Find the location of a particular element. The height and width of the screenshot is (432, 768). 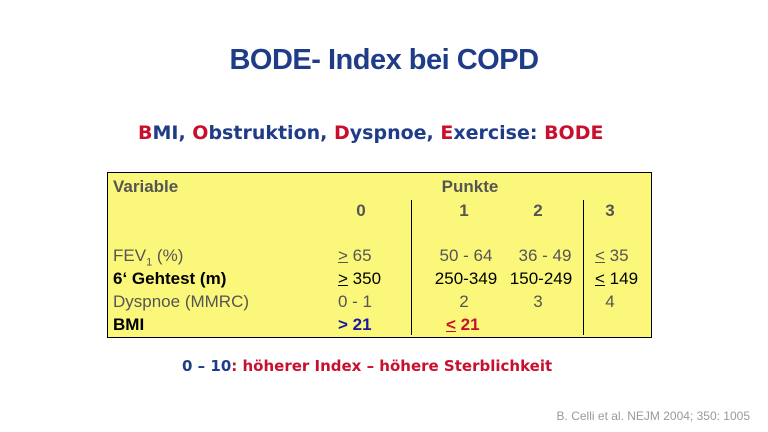

acronym-letter-d: D is located at coordinates (342, 133).